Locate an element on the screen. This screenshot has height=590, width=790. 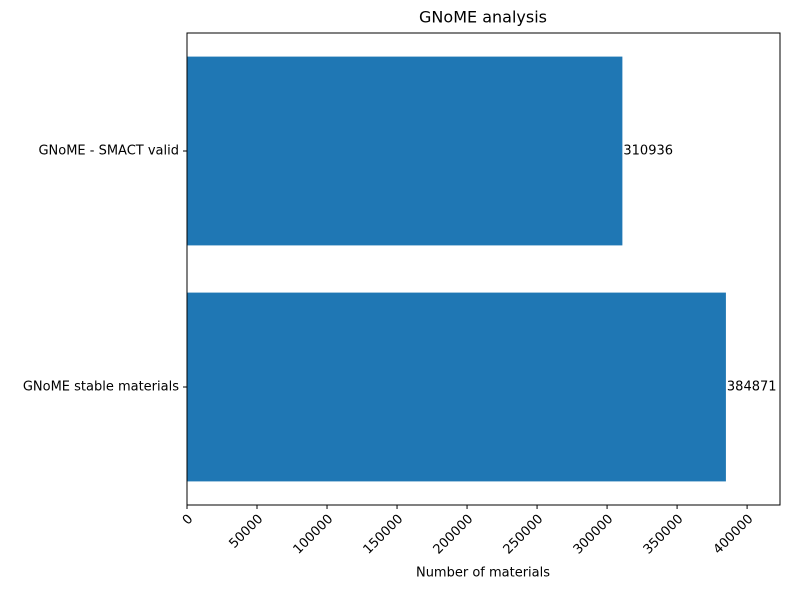
data-label: 310936 is located at coordinates (648, 151).